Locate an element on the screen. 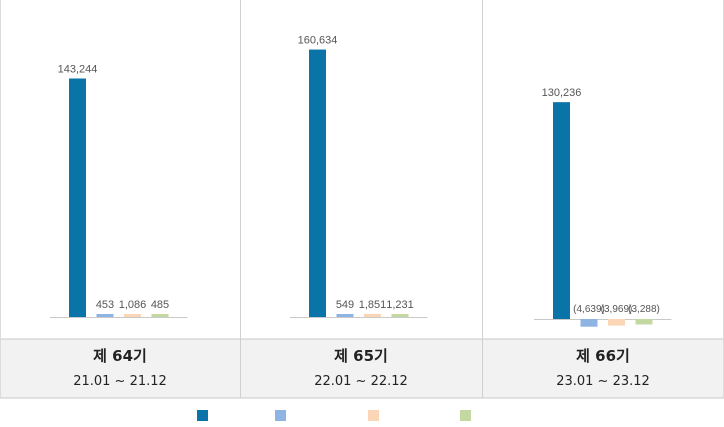 This screenshot has height=427, width=724. period-range-3: 23.01 ~ 23.12 is located at coordinates (603, 381).